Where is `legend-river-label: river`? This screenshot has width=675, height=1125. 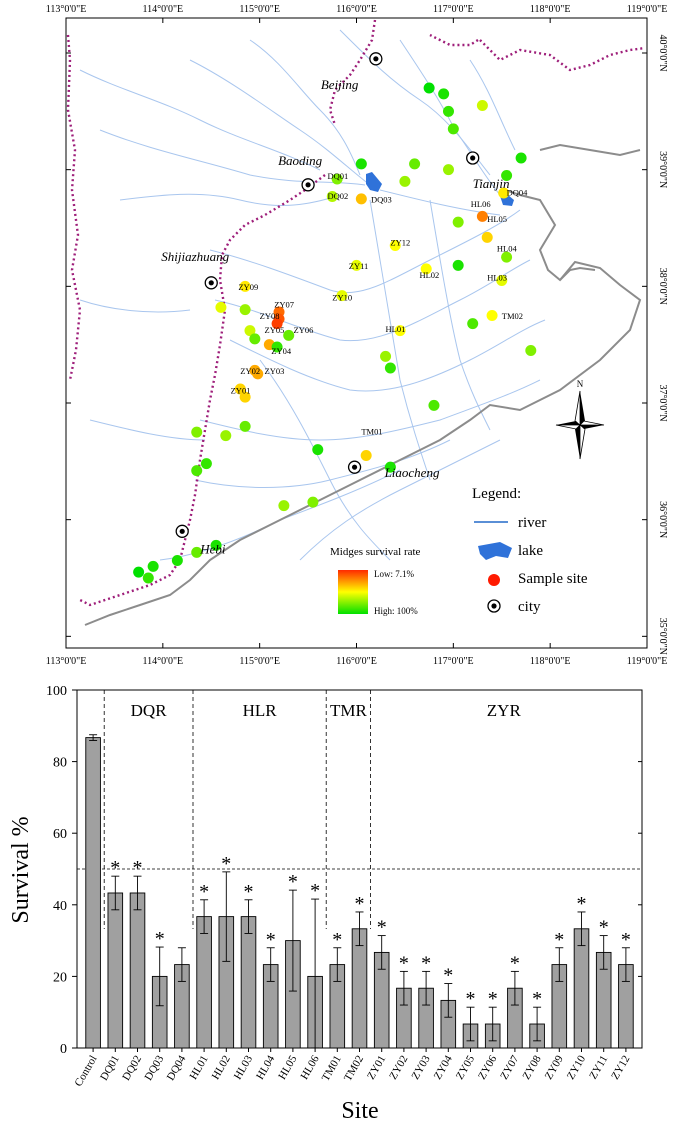
legend-river-label: river is located at coordinates (532, 523).